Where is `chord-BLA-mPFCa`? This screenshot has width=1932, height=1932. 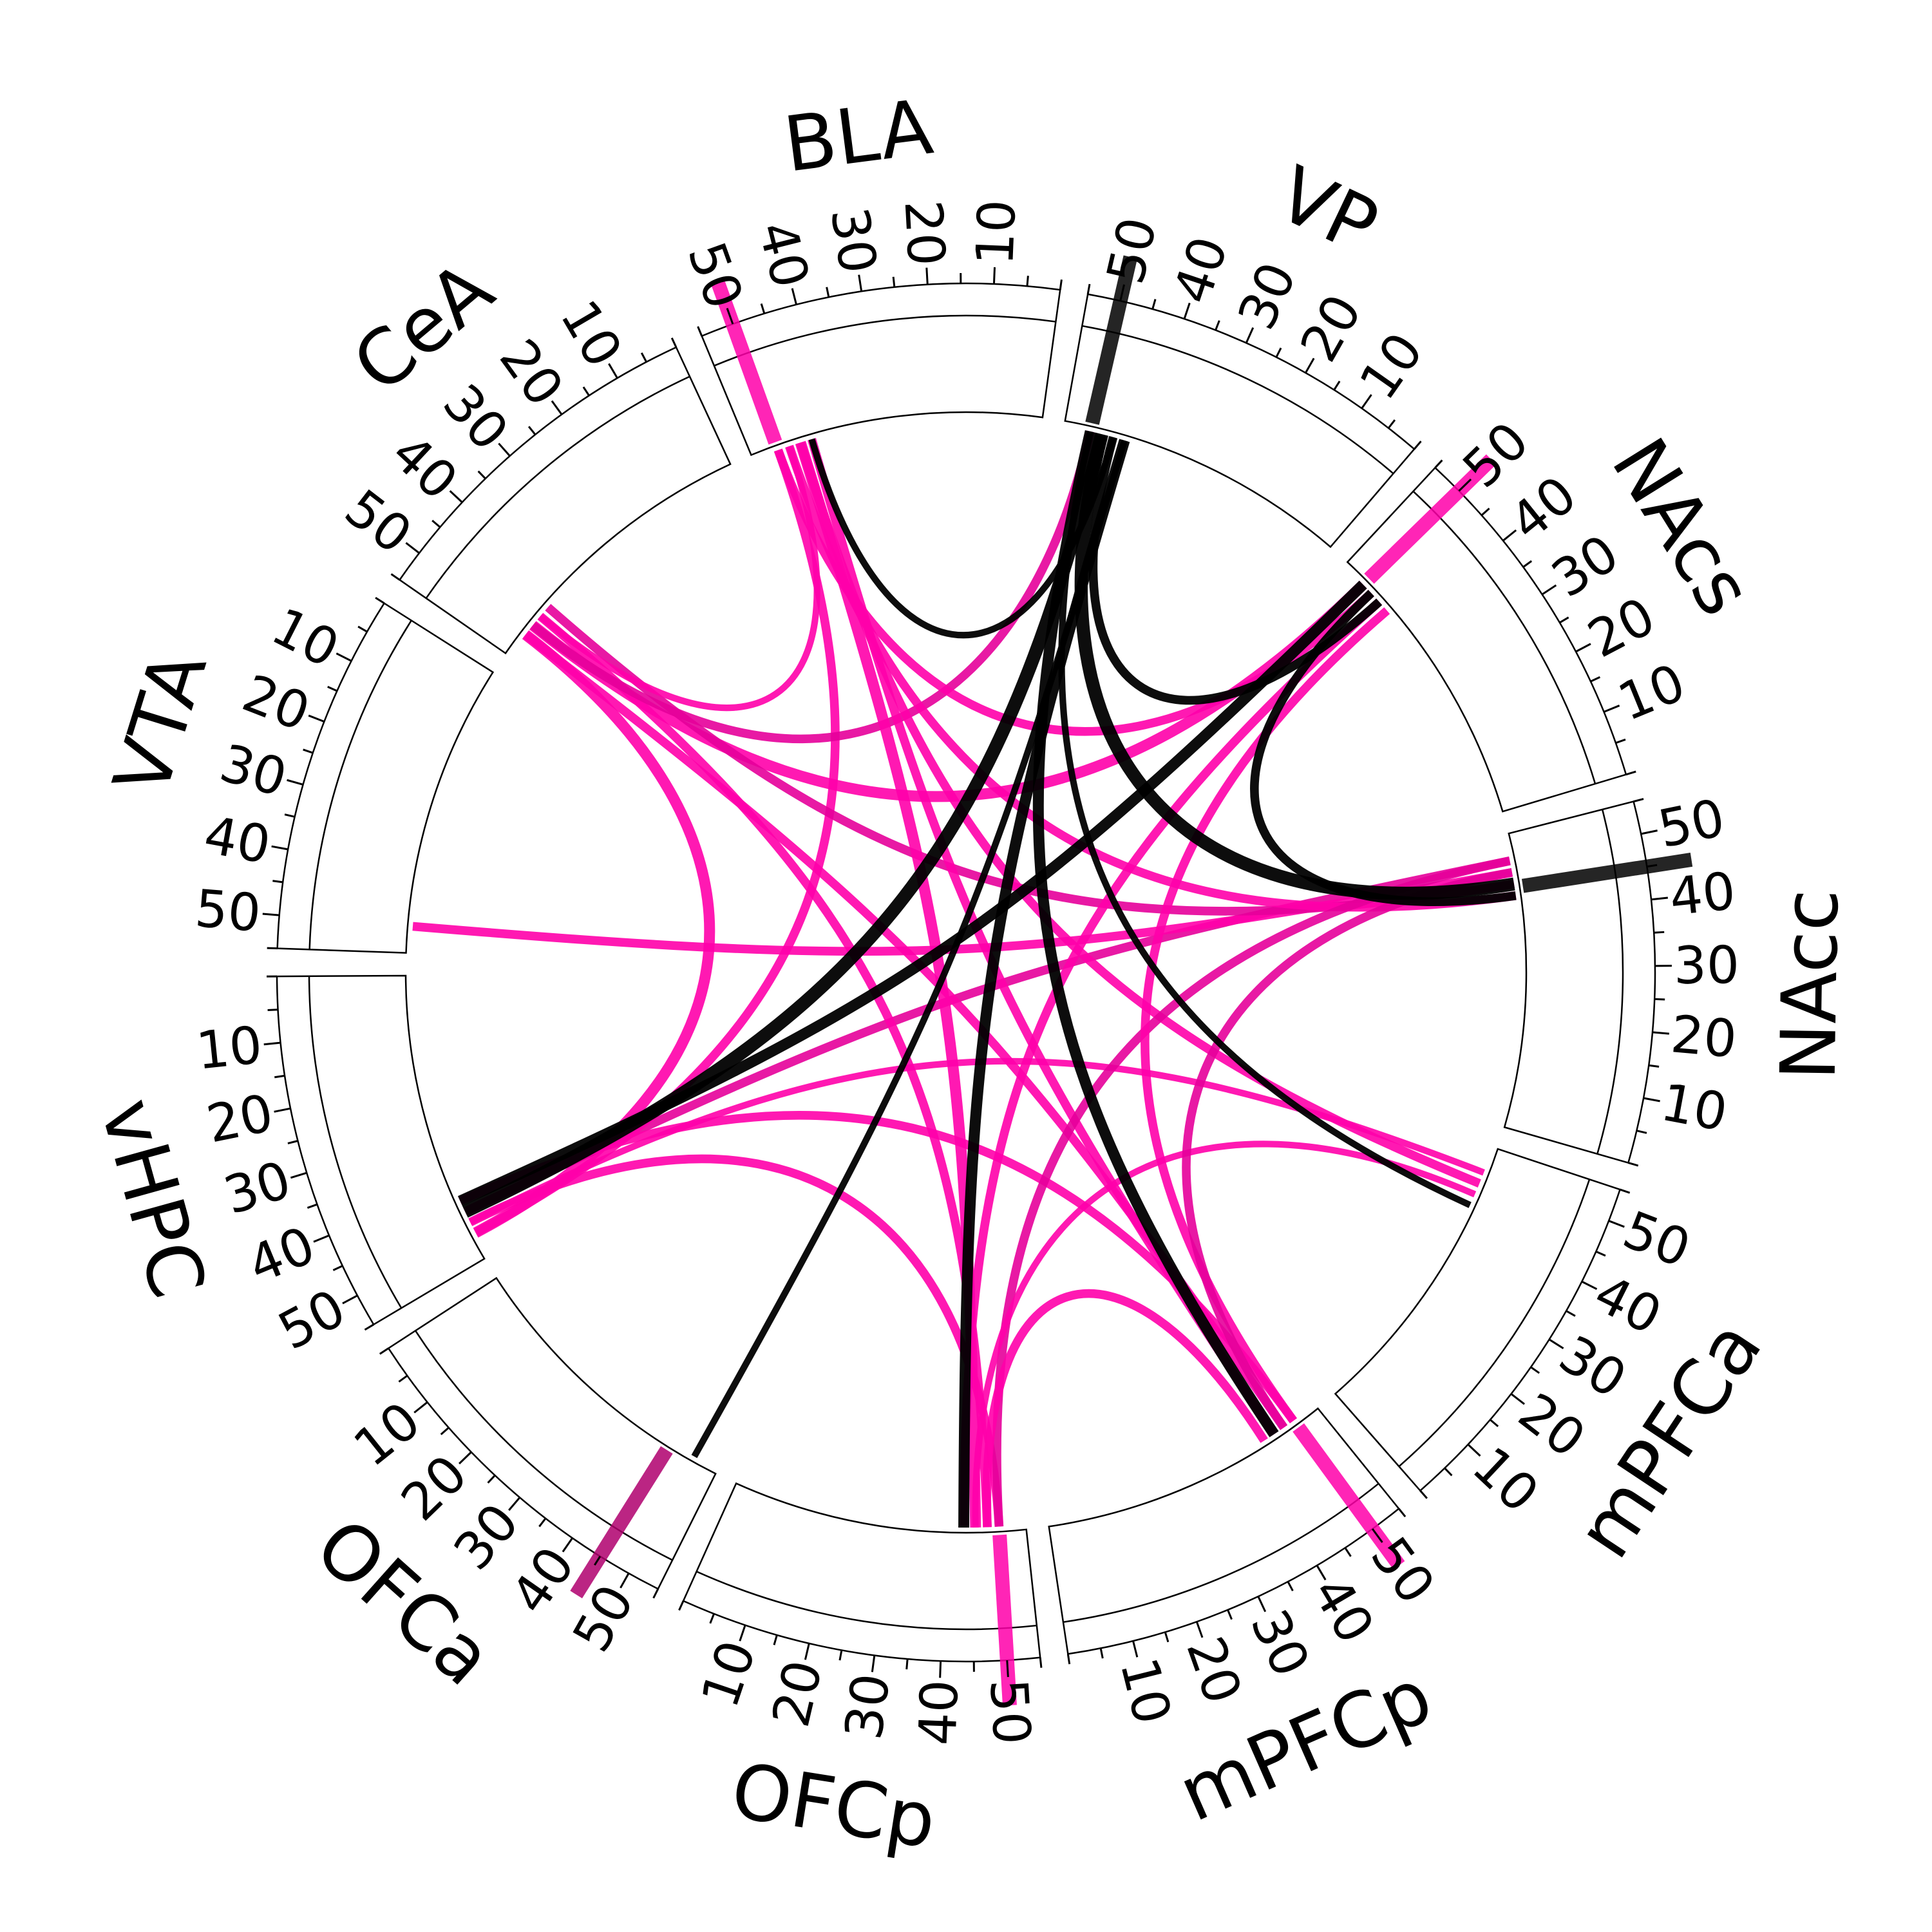 chord-BLA-mPFCa is located at coordinates (1138, 814).